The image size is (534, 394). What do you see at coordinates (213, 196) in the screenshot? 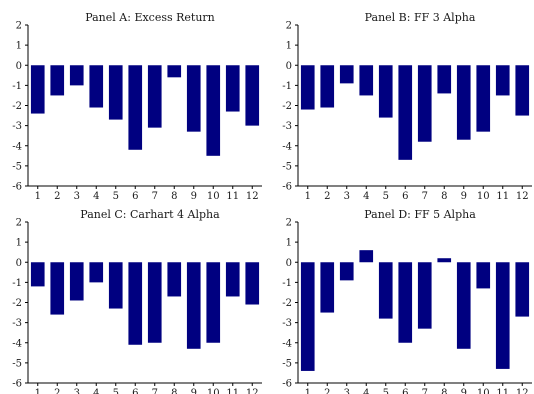
I see `x-tick-label: 10` at bounding box center [213, 196].